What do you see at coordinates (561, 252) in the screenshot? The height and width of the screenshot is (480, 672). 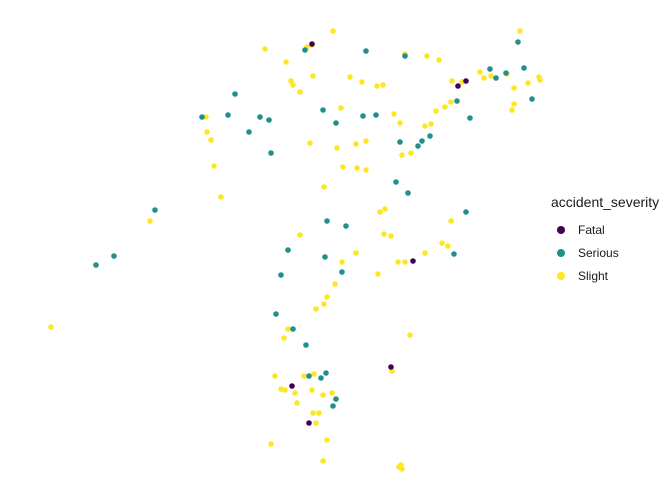 I see `legend-key-serious` at bounding box center [561, 252].